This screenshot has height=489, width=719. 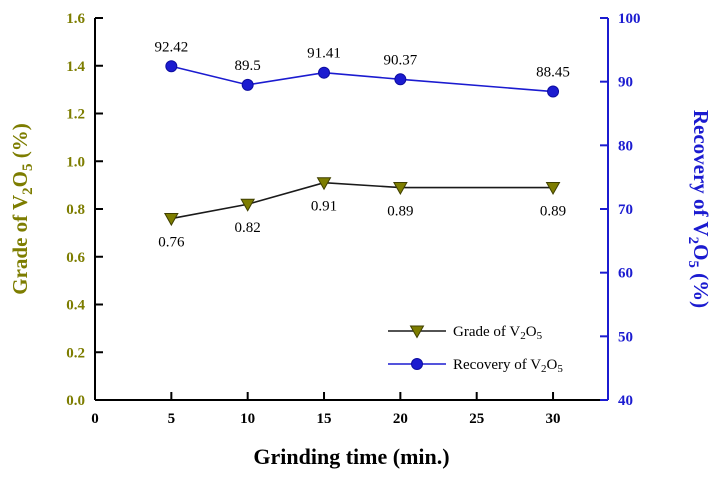 I want to click on right-axis-title: Recovery of V2O5 (%), so click(x=699, y=209).